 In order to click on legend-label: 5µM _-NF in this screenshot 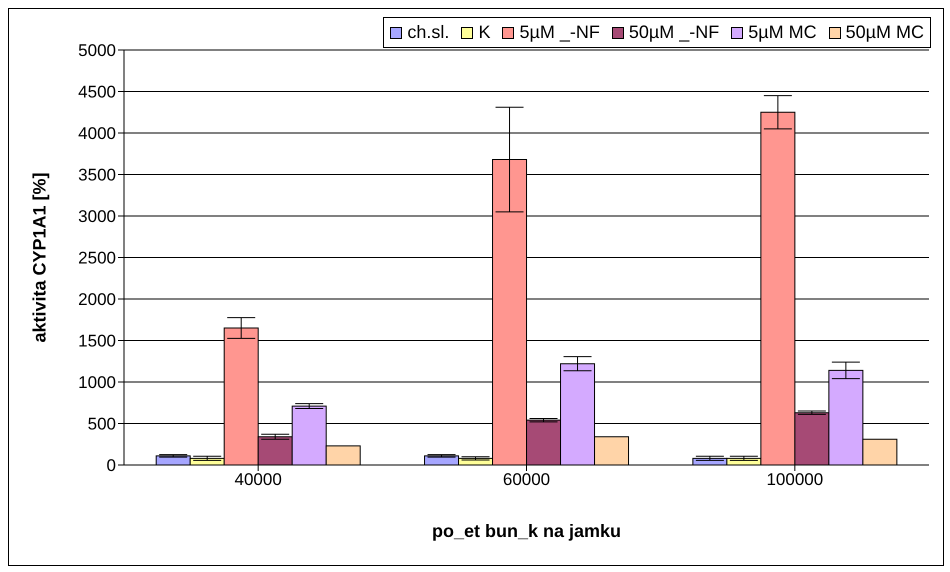, I will do `click(559, 32)`.